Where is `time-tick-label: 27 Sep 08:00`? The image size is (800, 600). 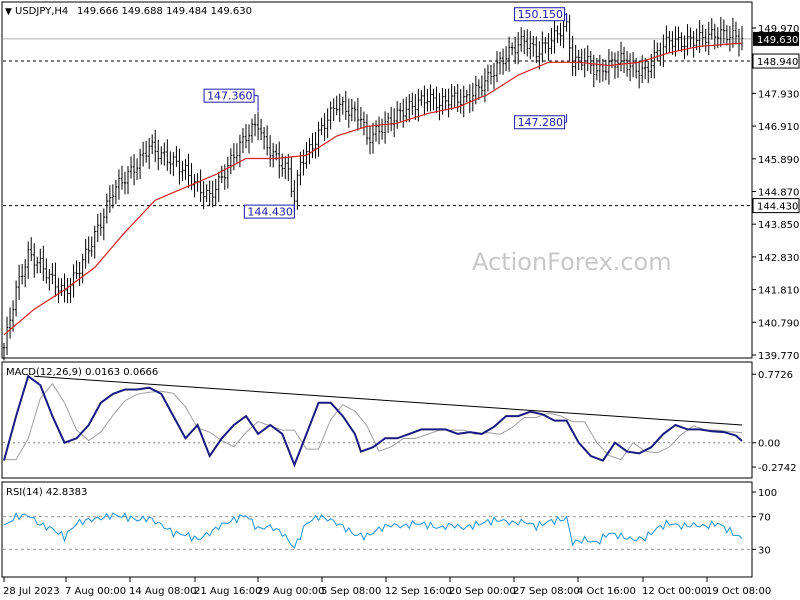 time-tick-label: 27 Sep 08:00 is located at coordinates (546, 591).